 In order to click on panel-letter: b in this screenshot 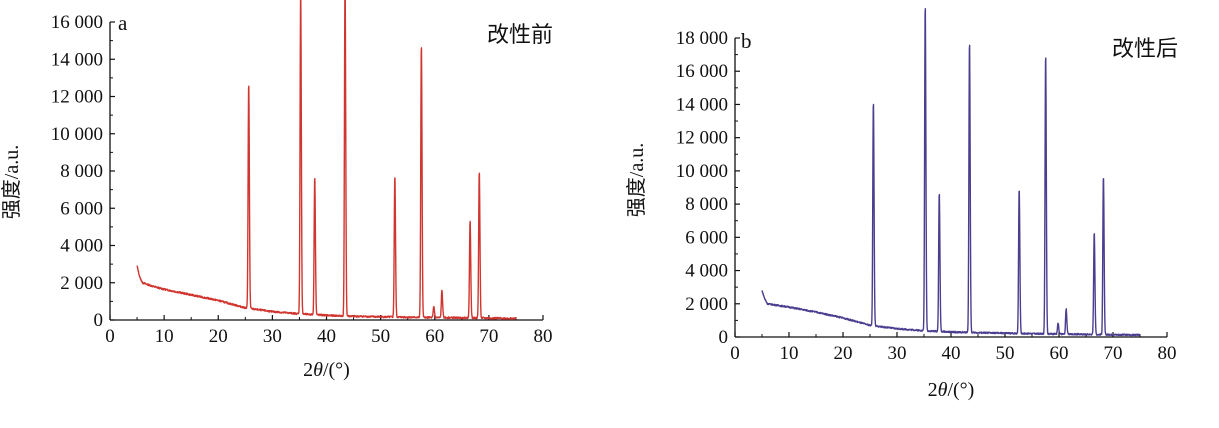, I will do `click(746, 41)`.